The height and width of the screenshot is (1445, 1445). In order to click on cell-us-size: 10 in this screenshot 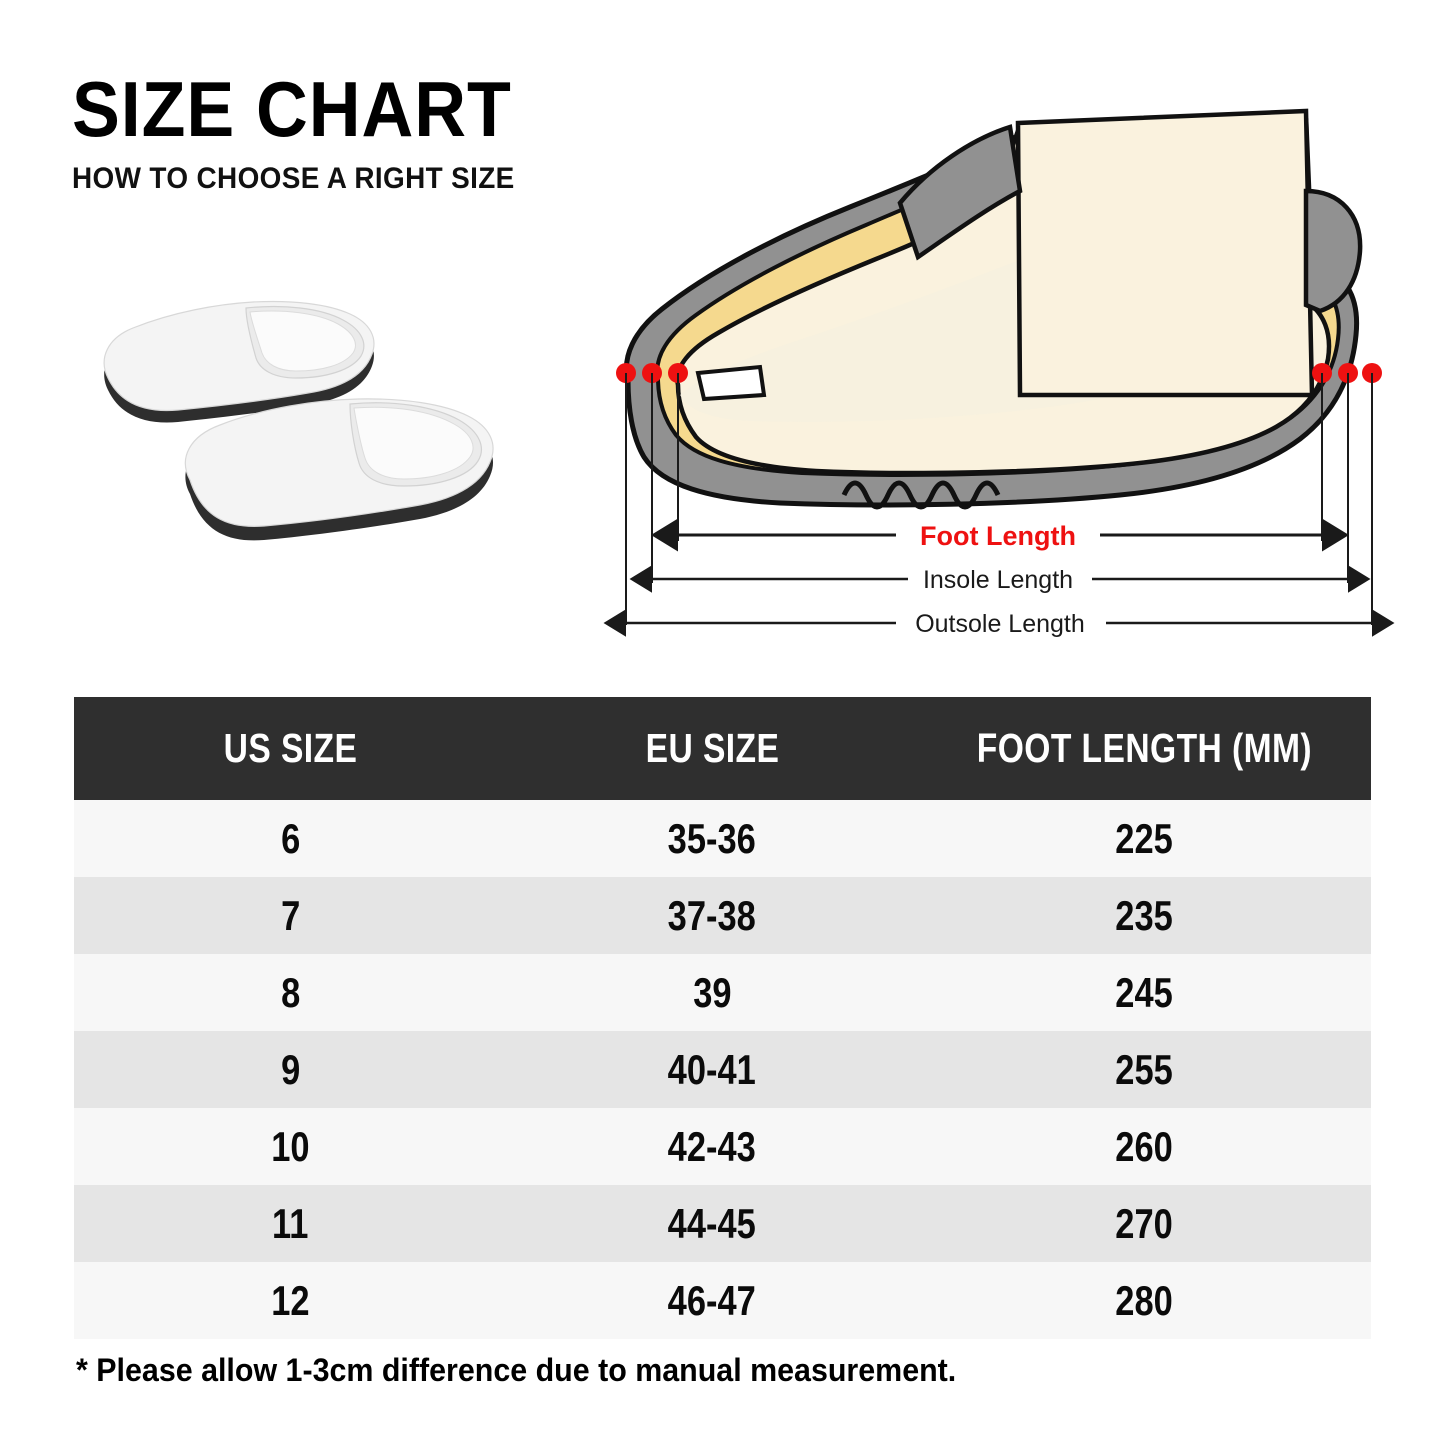, I will do `click(291, 1146)`.